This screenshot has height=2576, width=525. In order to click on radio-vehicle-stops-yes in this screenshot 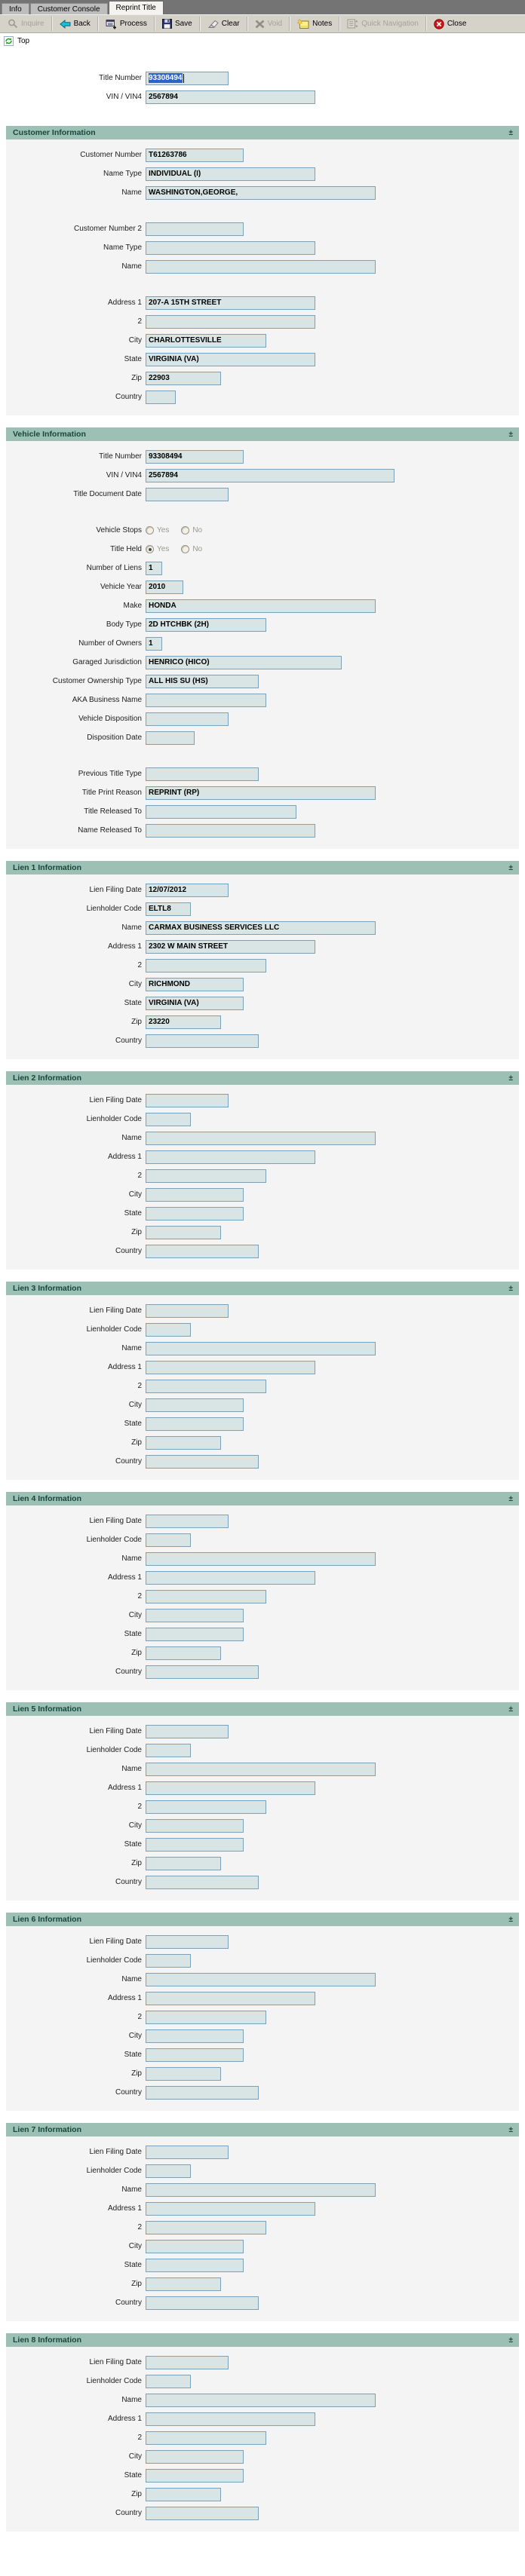, I will do `click(150, 530)`.